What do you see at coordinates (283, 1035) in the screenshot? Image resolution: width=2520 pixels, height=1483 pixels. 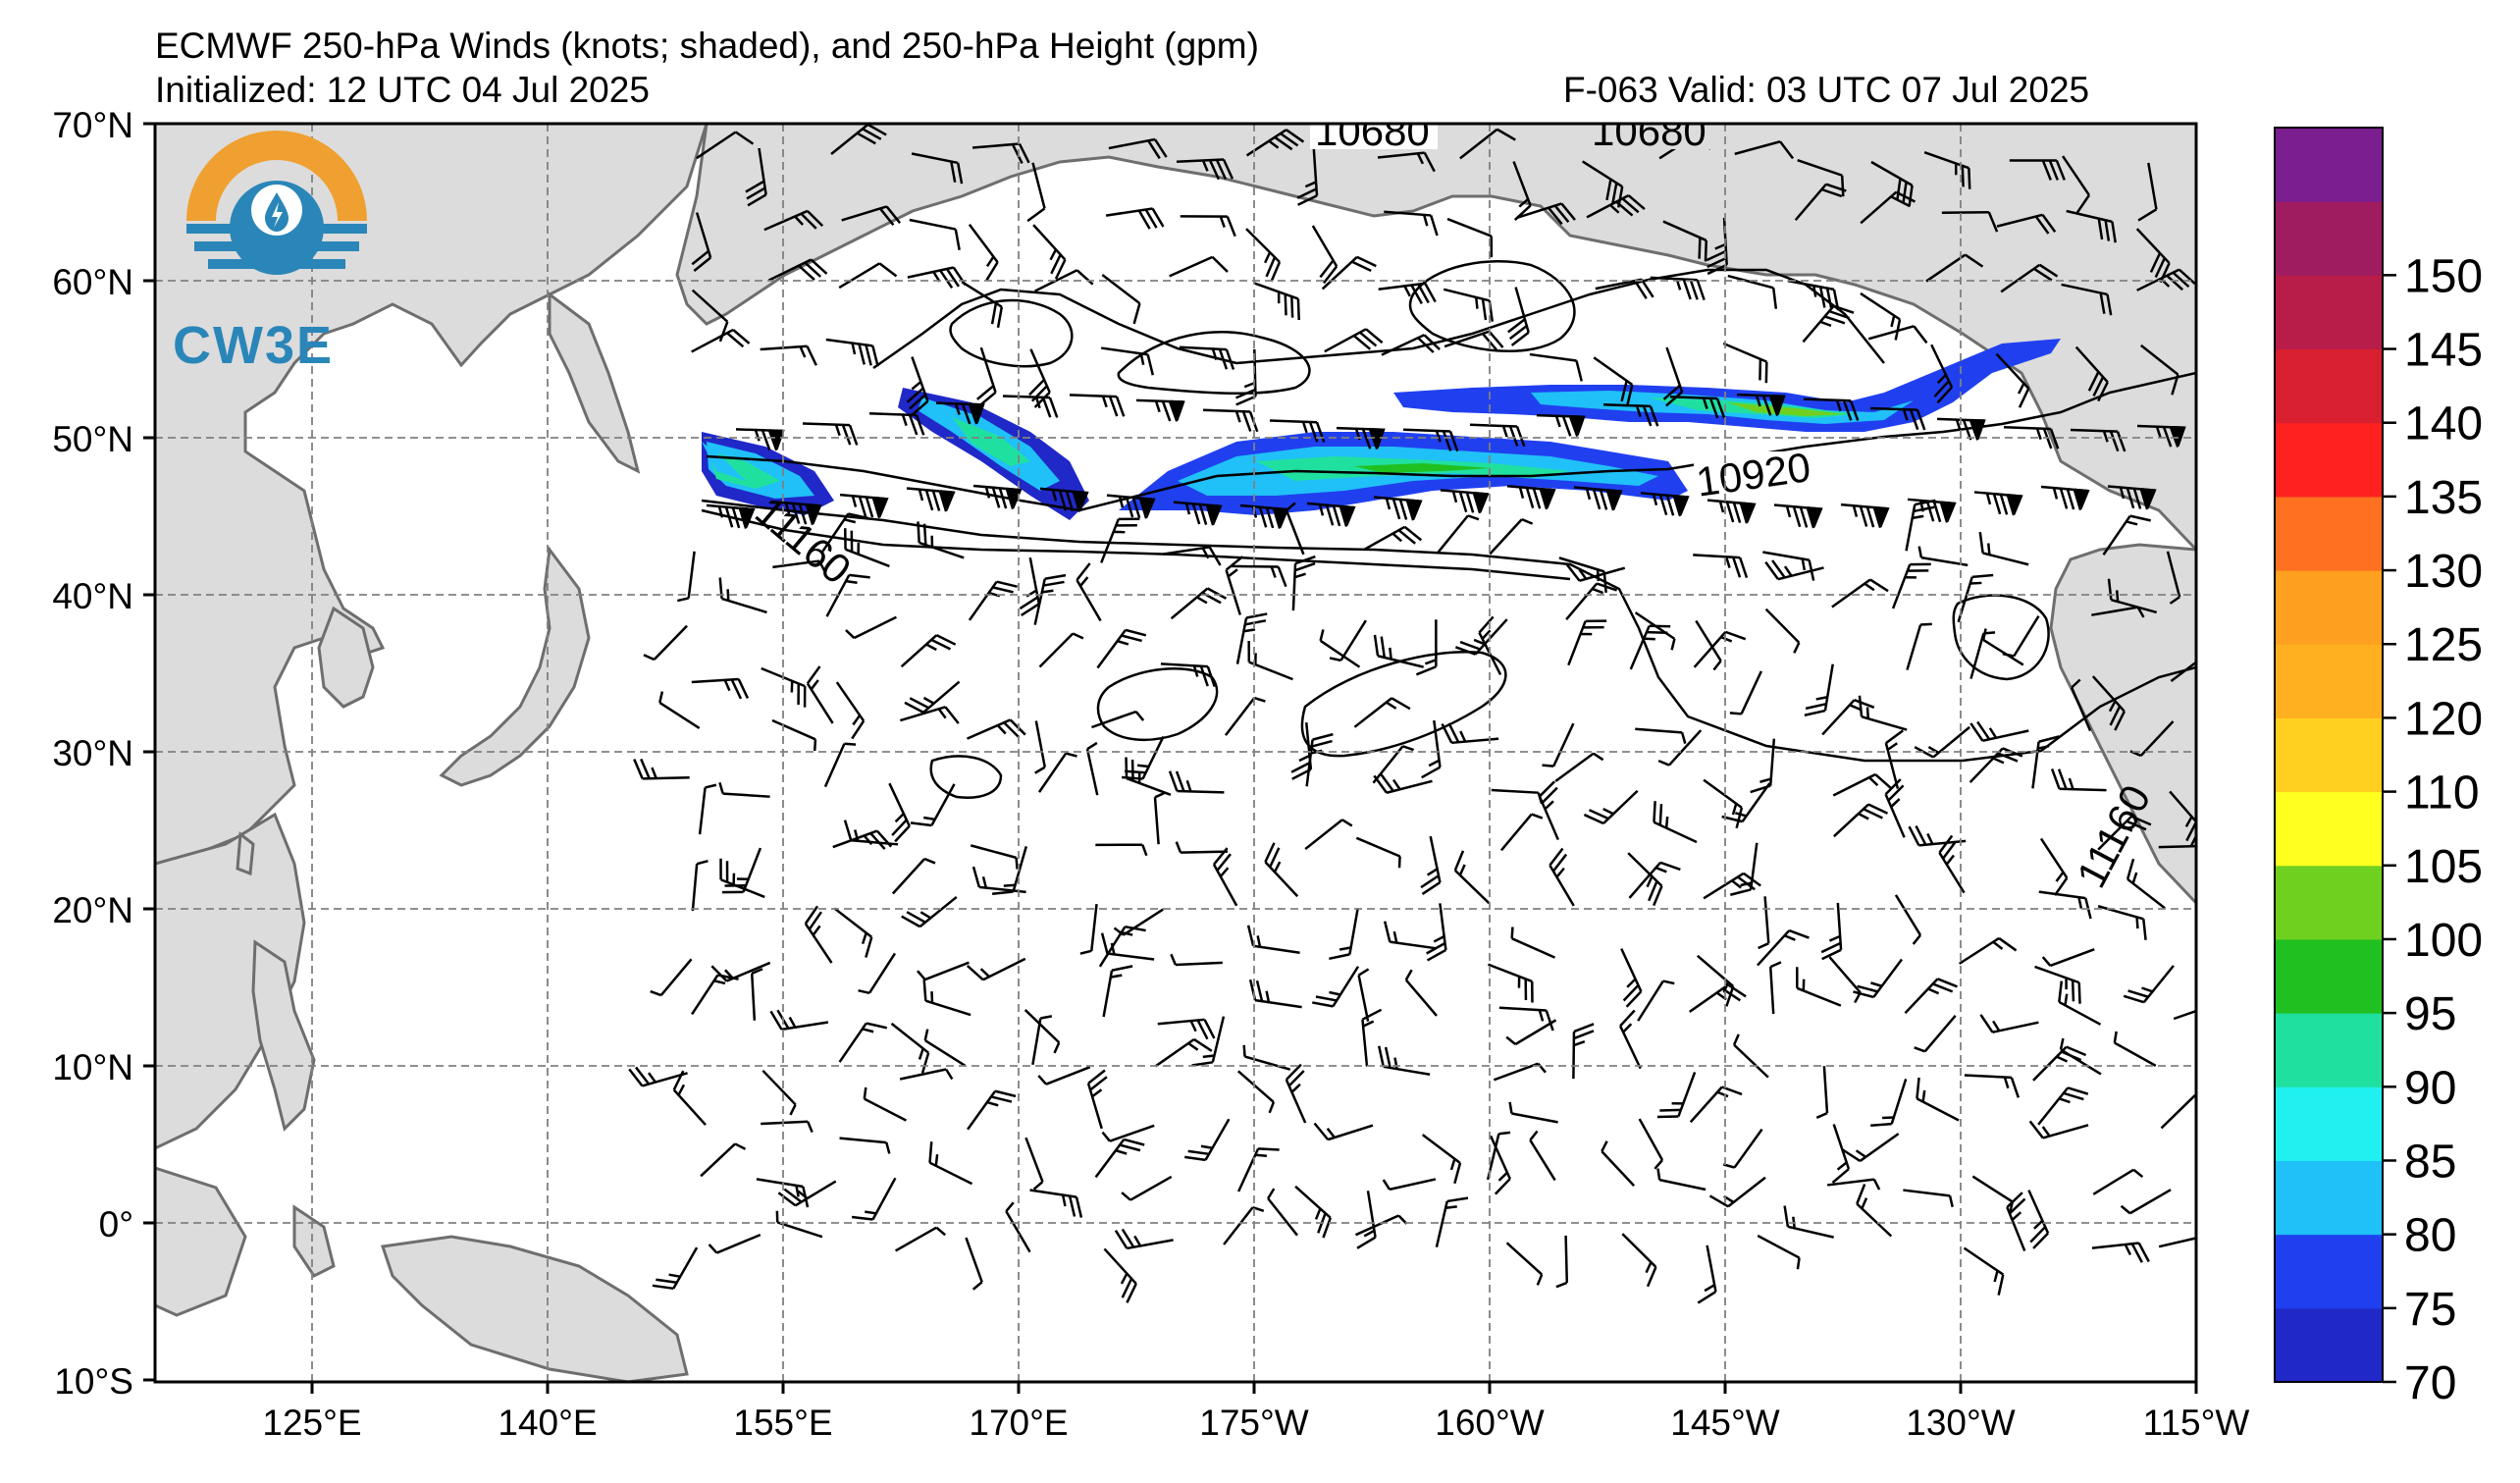 I see `philippines` at bounding box center [283, 1035].